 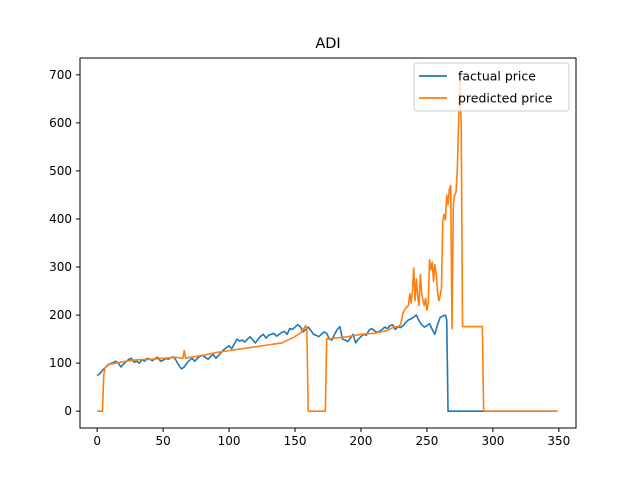 What do you see at coordinates (60, 123) in the screenshot?
I see `y-tick-label: 600` at bounding box center [60, 123].